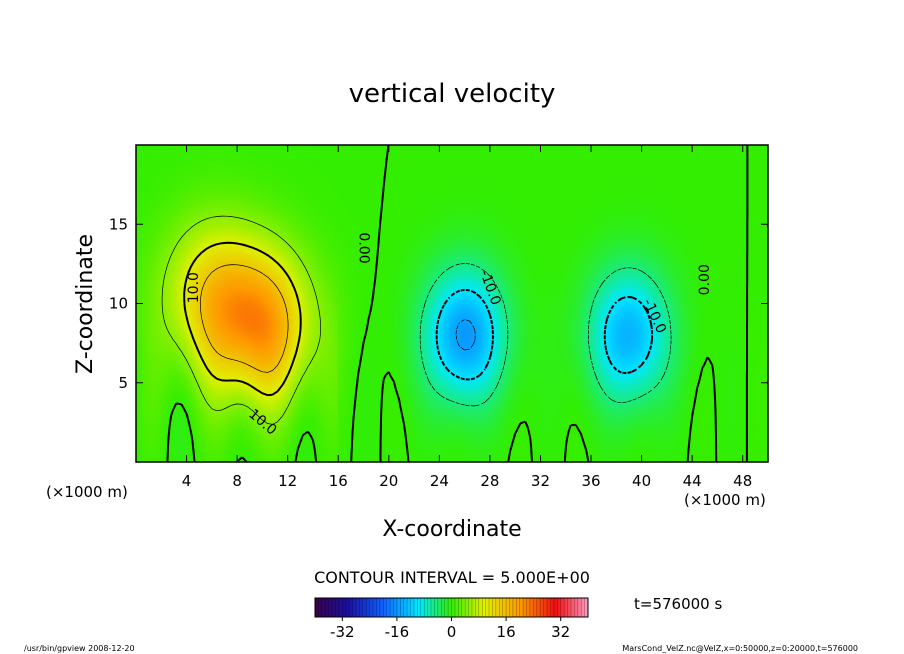  What do you see at coordinates (452, 94) in the screenshot?
I see `chart-title: vertical velocity` at bounding box center [452, 94].